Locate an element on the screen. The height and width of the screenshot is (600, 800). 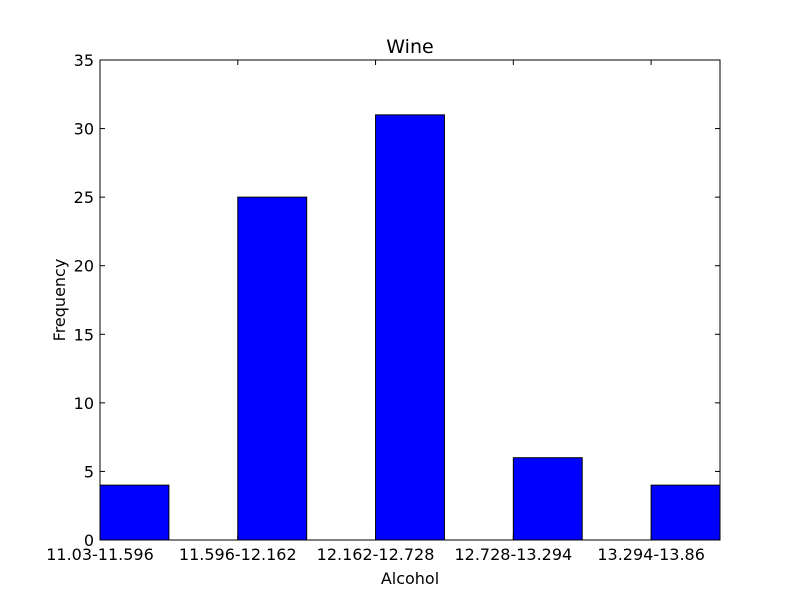
y-tick-label-3: 15 is located at coordinates (84, 334).